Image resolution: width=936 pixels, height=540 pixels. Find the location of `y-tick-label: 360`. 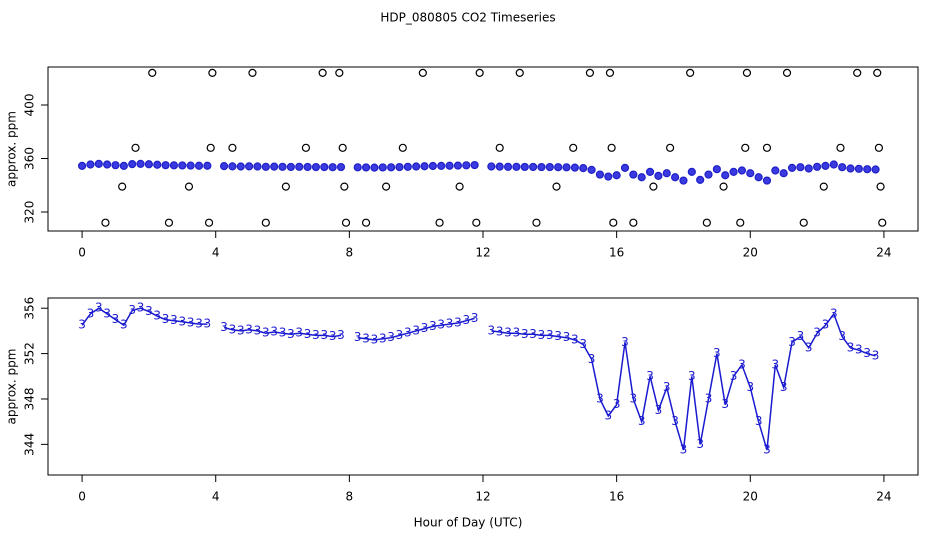

y-tick-label: 360 is located at coordinates (30, 158).